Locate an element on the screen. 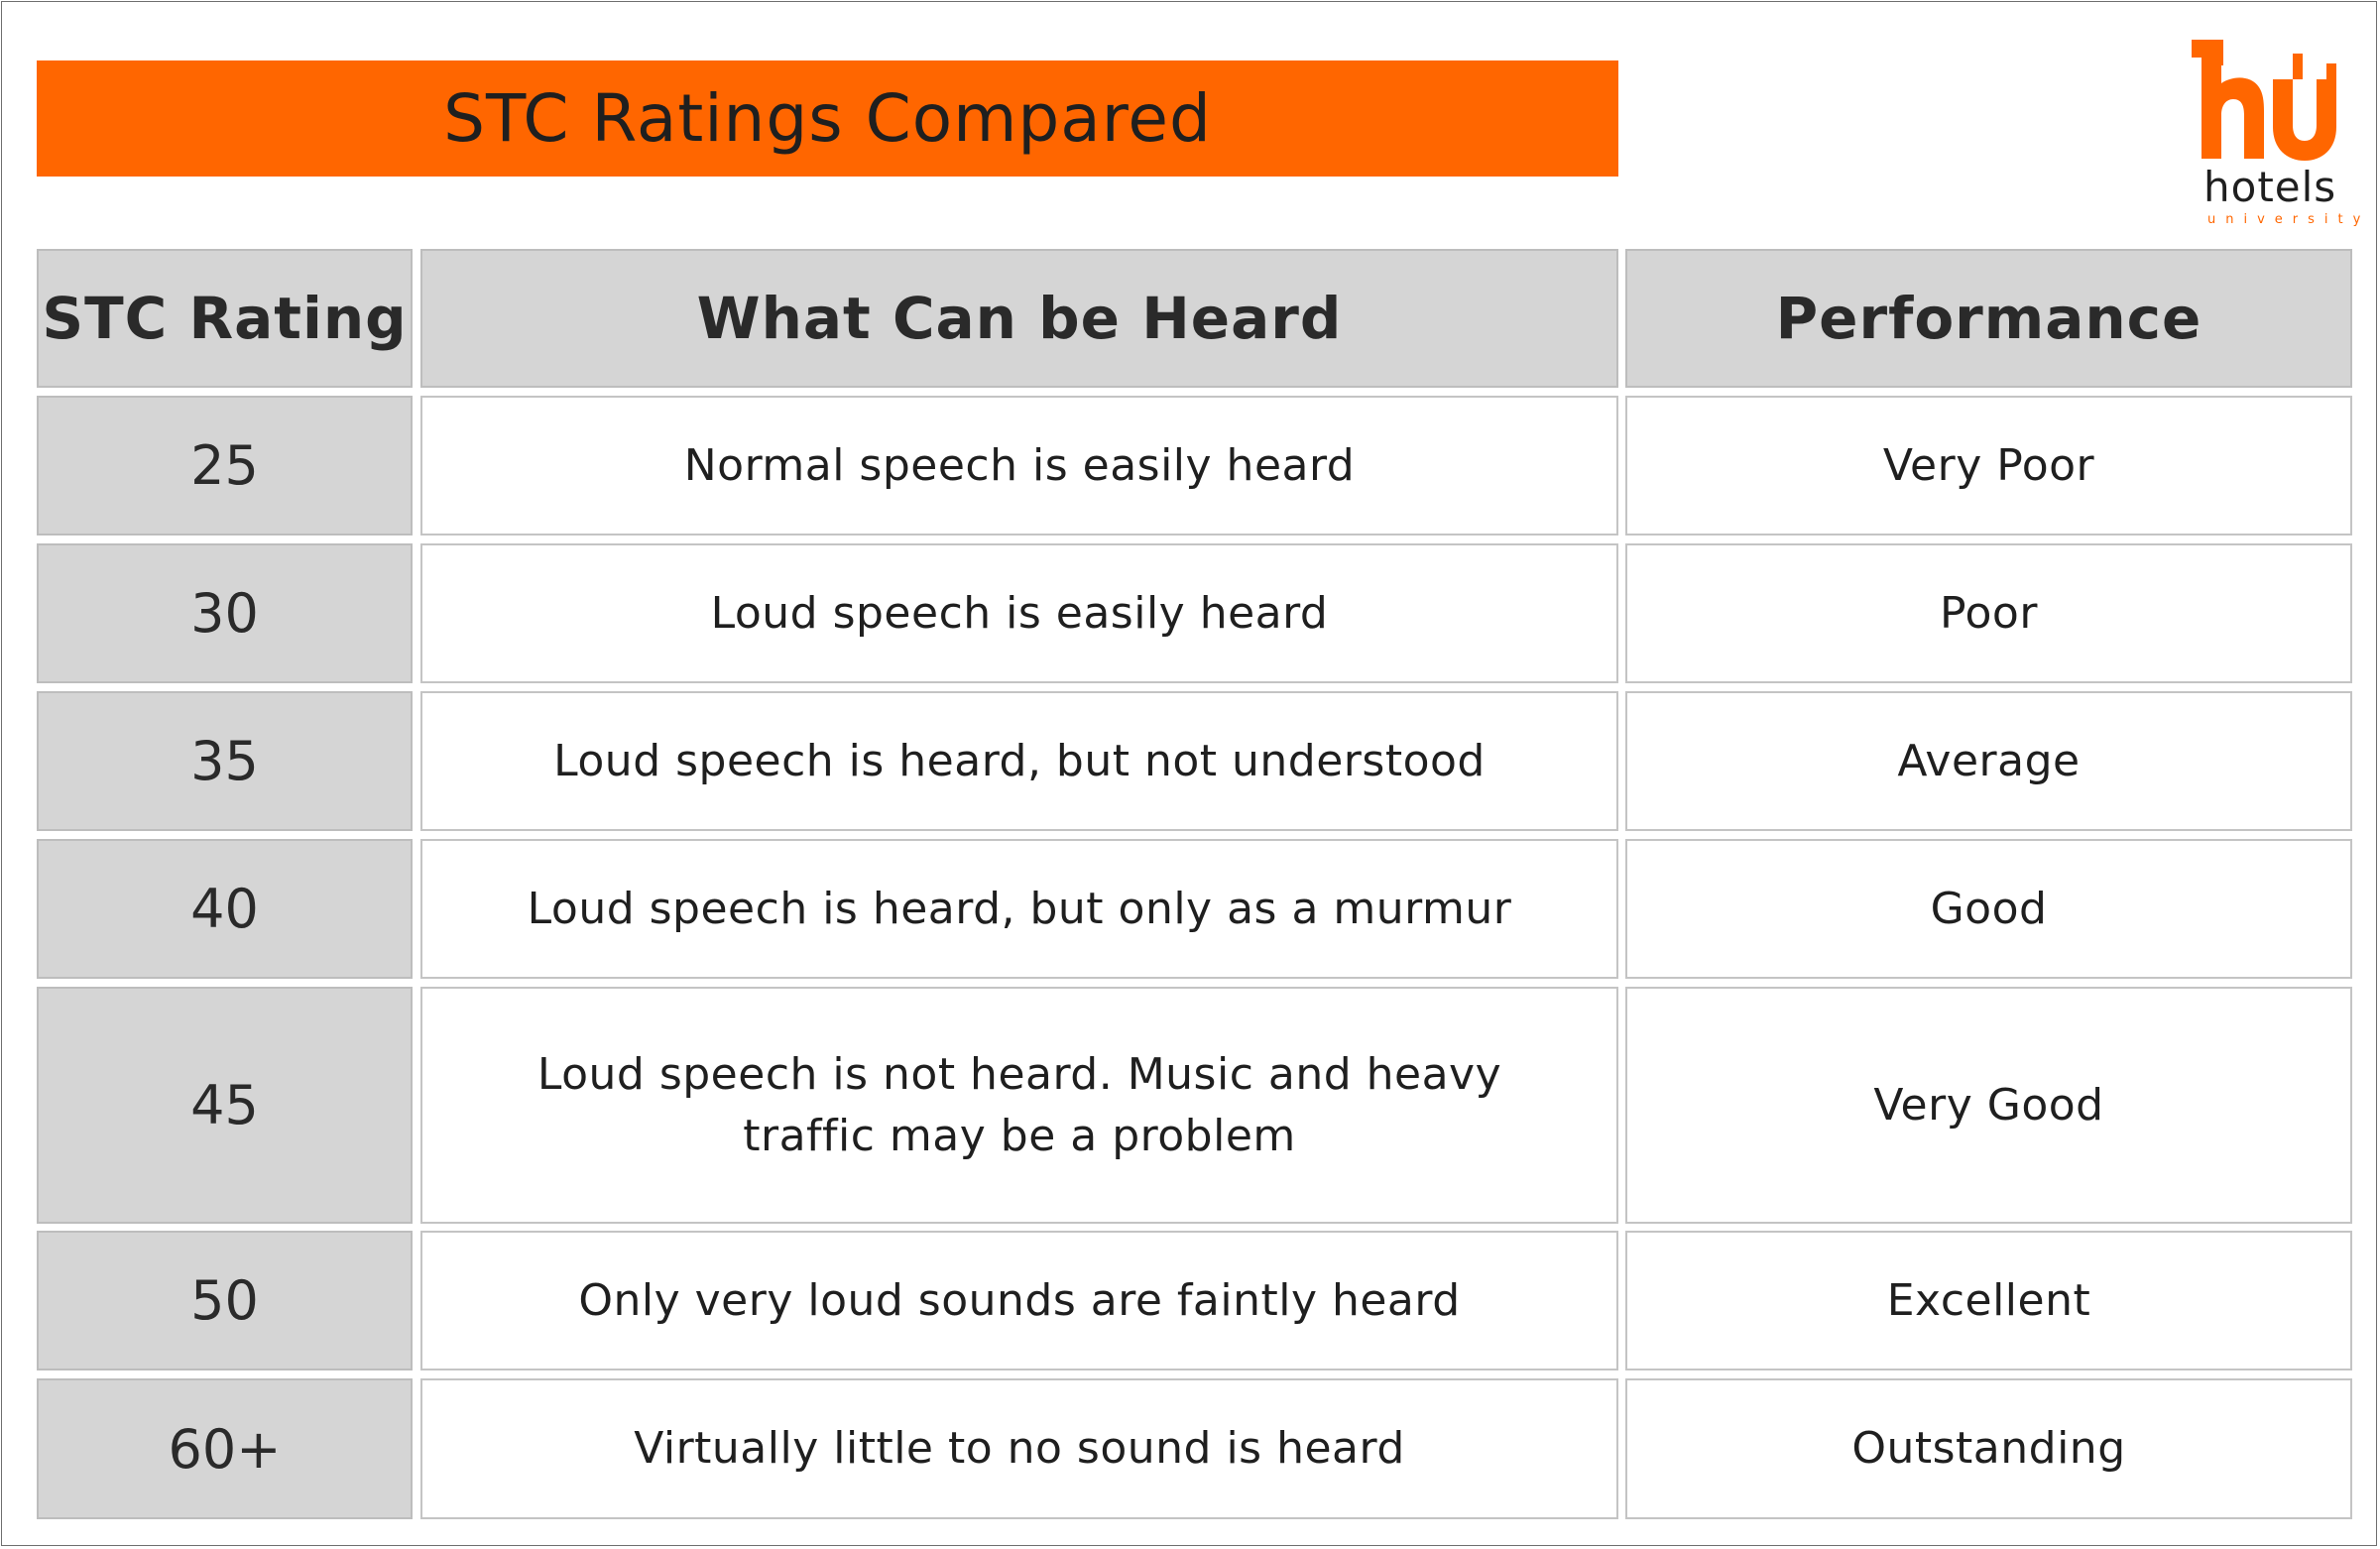  rating-value: 35 is located at coordinates (224, 761).